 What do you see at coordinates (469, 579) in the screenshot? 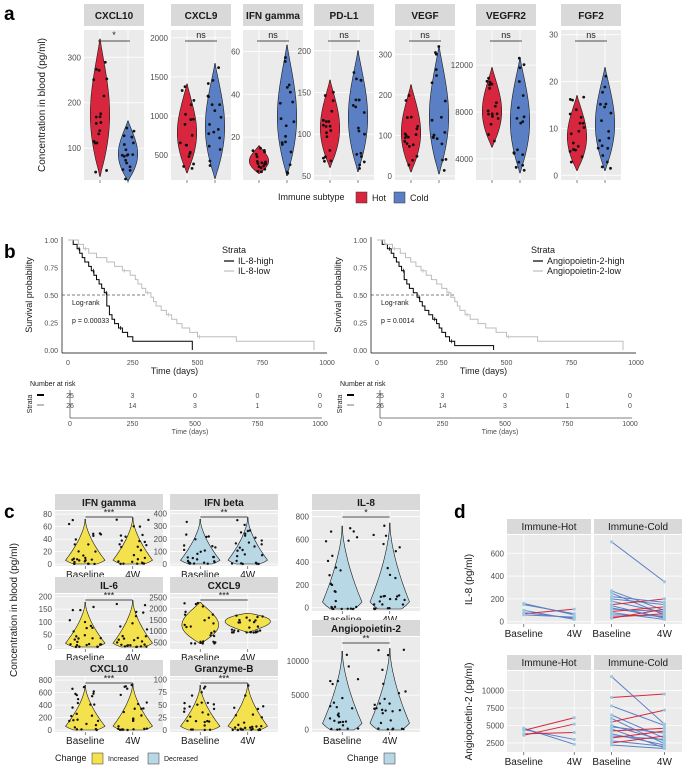
I see `panel-d-ylabel: IL-8 (pg/ml)` at bounding box center [469, 579].